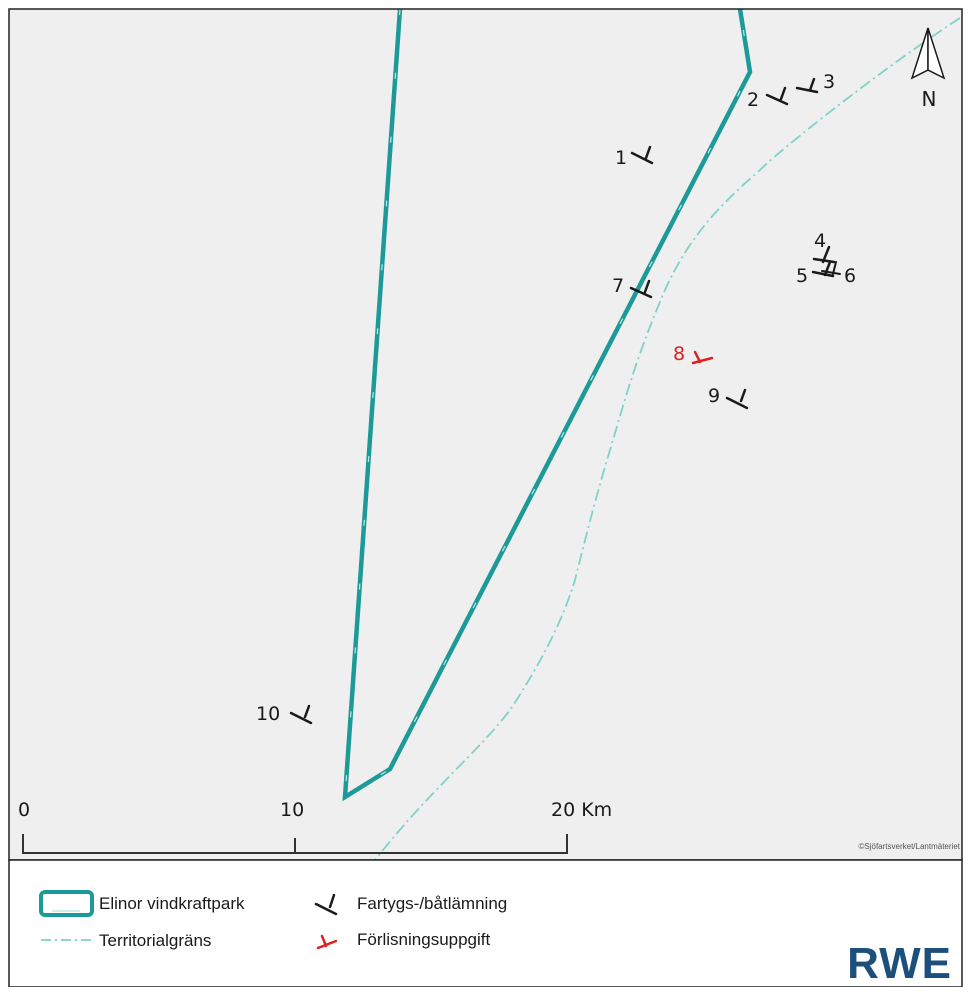 This screenshot has height=992, width=968. I want to click on wreck-label-6: 6, so click(850, 276).